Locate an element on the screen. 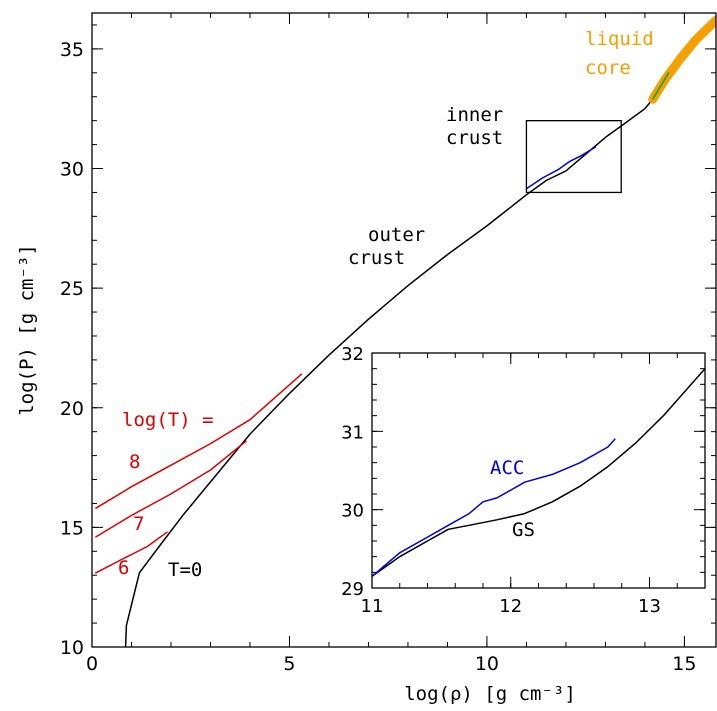 The image size is (717, 711). liquid-core-label-1: liquid is located at coordinates (619, 39).